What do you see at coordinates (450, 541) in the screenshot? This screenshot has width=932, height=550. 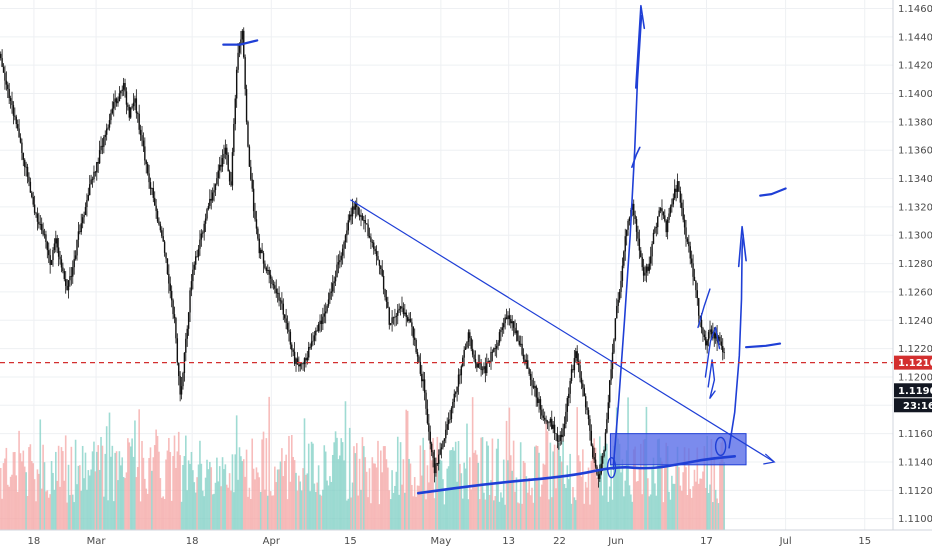 I see `time-axis: 18 Mar 18 Apr 15 May 13 22 Jun 17 Jul 15` at bounding box center [450, 541].